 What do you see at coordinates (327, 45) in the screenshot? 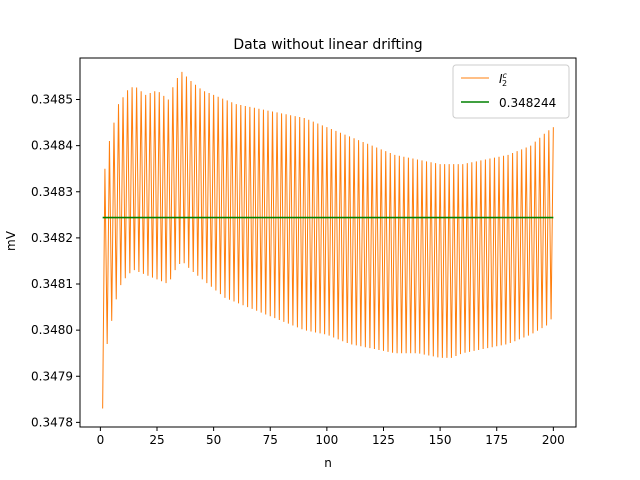
I see `chart-title: Data without linear drifting` at bounding box center [327, 45].